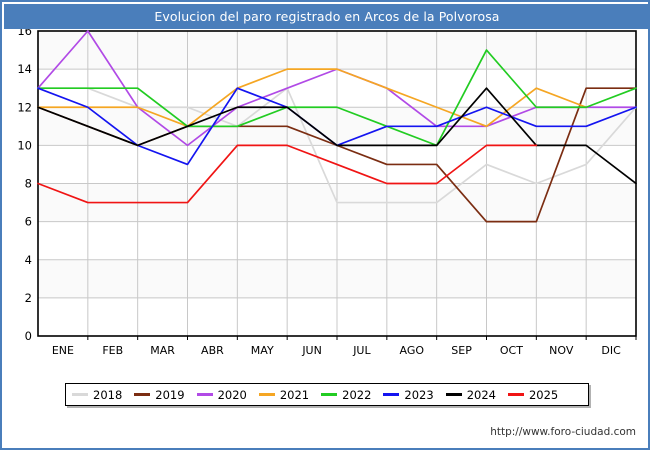 The image size is (650, 450). I want to click on legend-swatch-2024, so click(453, 394).